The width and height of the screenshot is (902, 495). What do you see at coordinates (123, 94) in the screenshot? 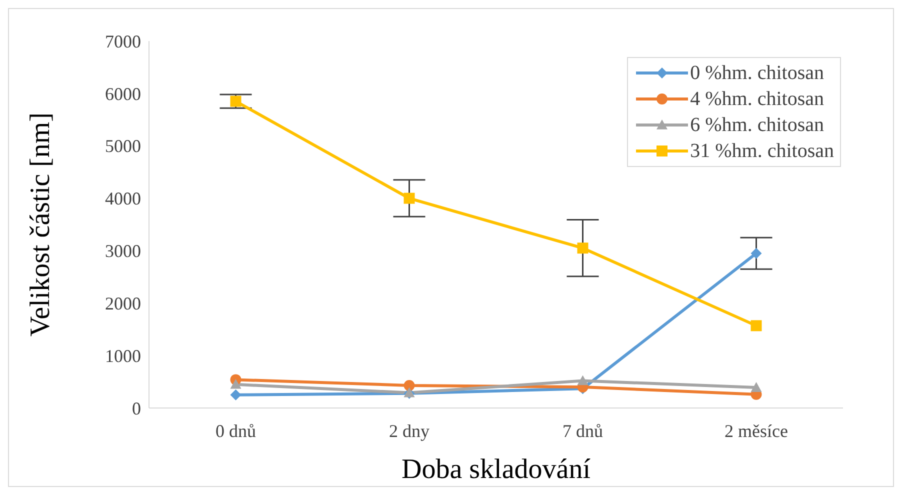
I see `y-tick-label: 6000` at bounding box center [123, 94].